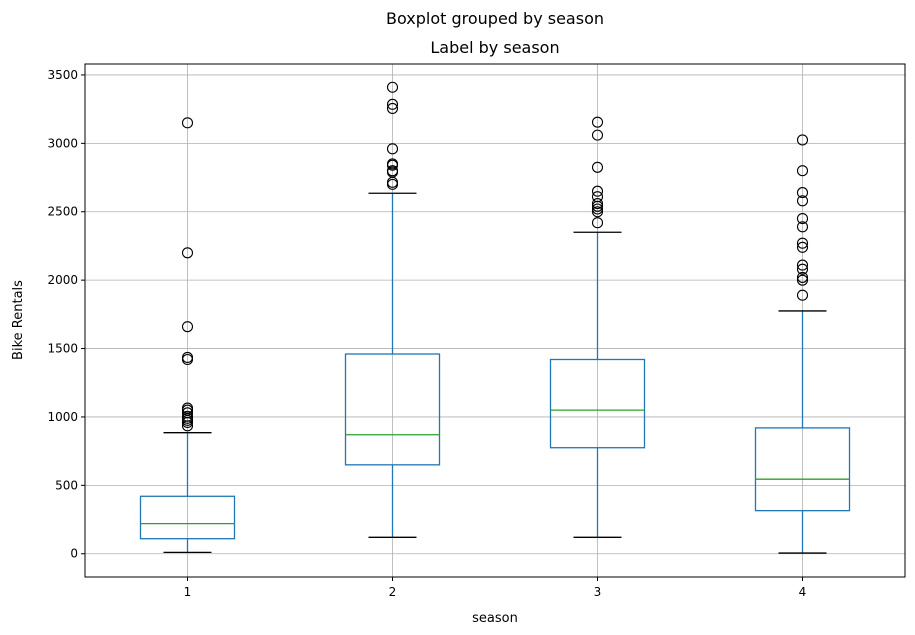 The image size is (915, 635). What do you see at coordinates (62, 75) in the screenshot?
I see `y-tick-label: 3500` at bounding box center [62, 75].